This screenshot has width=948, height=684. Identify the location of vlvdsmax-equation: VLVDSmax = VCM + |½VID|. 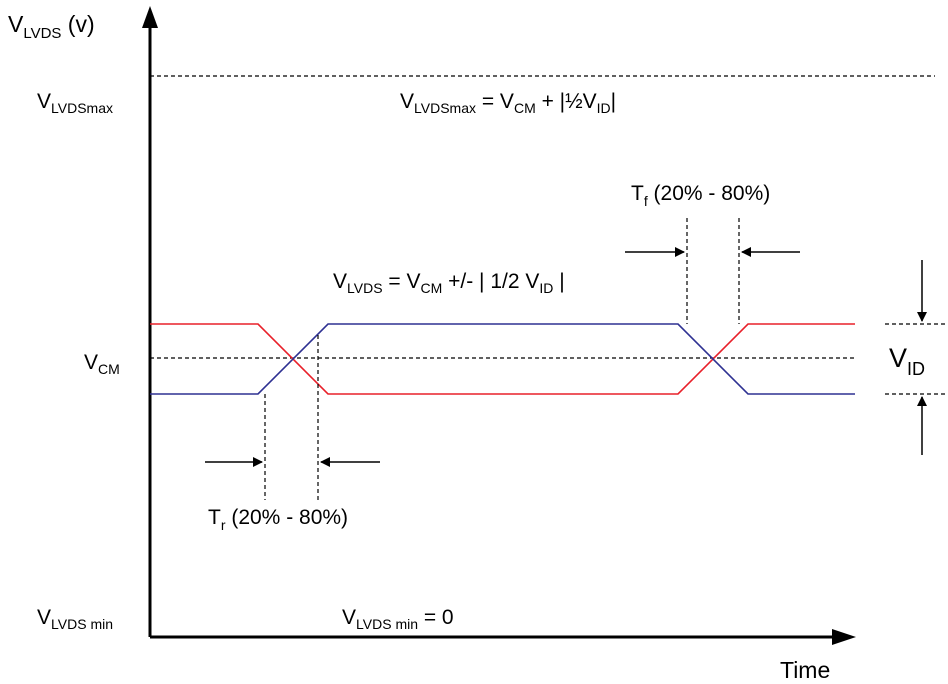
(508, 103).